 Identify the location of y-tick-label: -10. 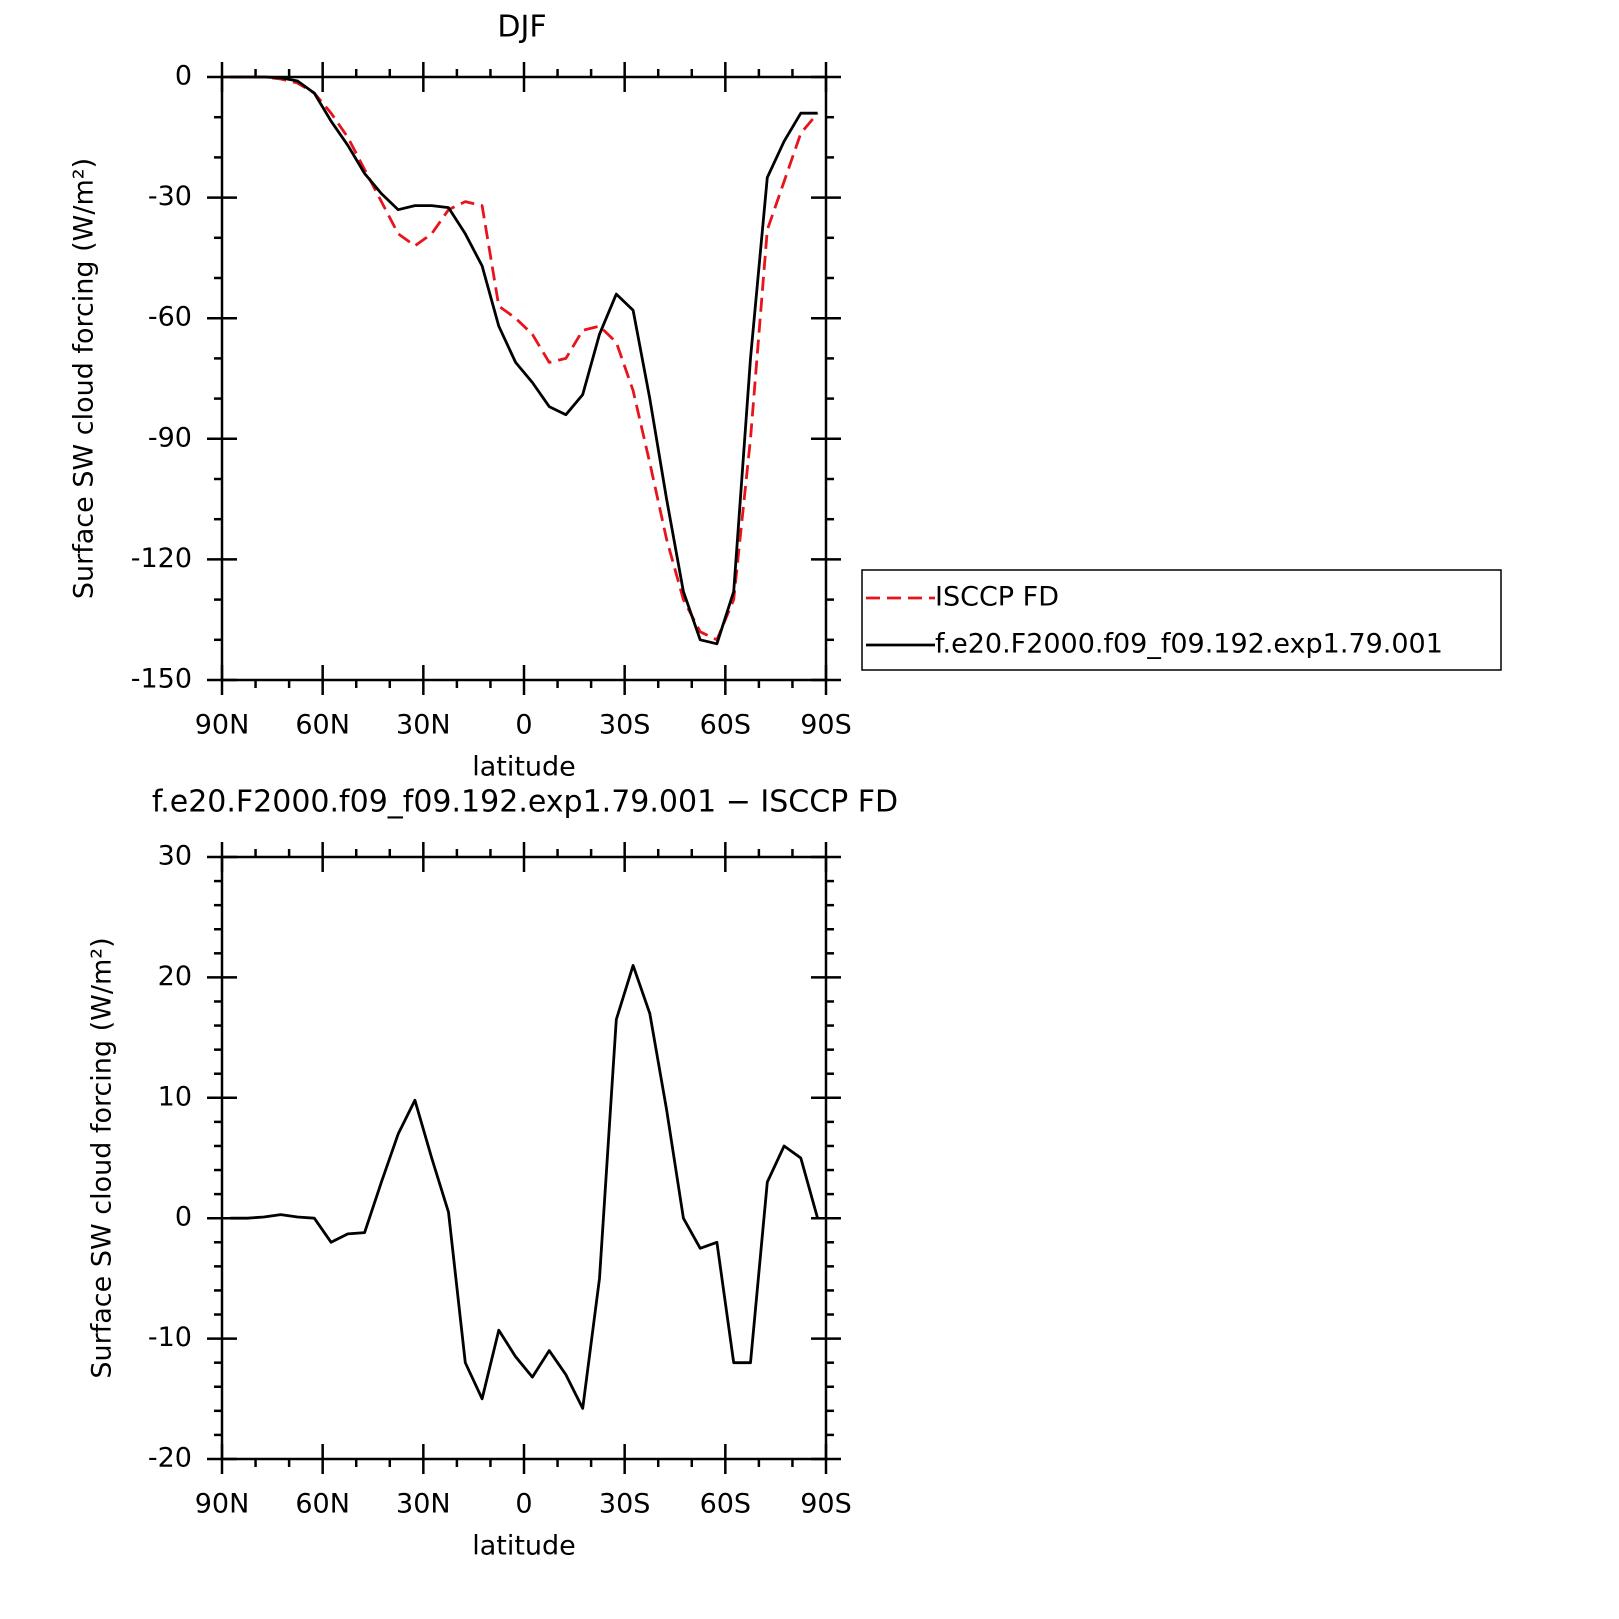
(170, 1337).